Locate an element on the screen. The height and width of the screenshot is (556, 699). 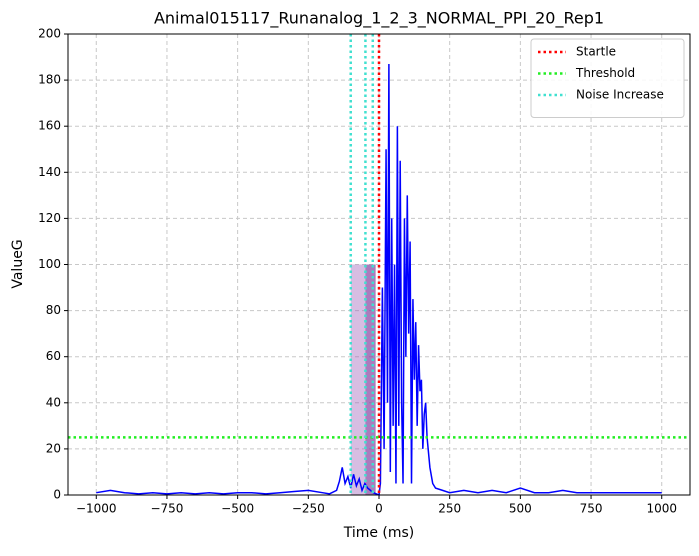
legend-box is located at coordinates (607, 78).